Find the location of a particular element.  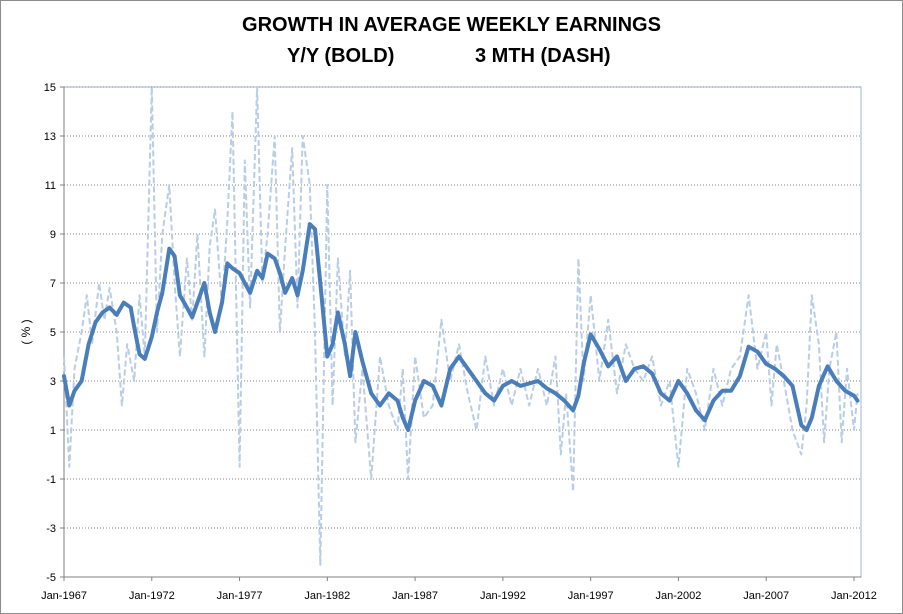

y-tick-label: 7 is located at coordinates (53, 284).